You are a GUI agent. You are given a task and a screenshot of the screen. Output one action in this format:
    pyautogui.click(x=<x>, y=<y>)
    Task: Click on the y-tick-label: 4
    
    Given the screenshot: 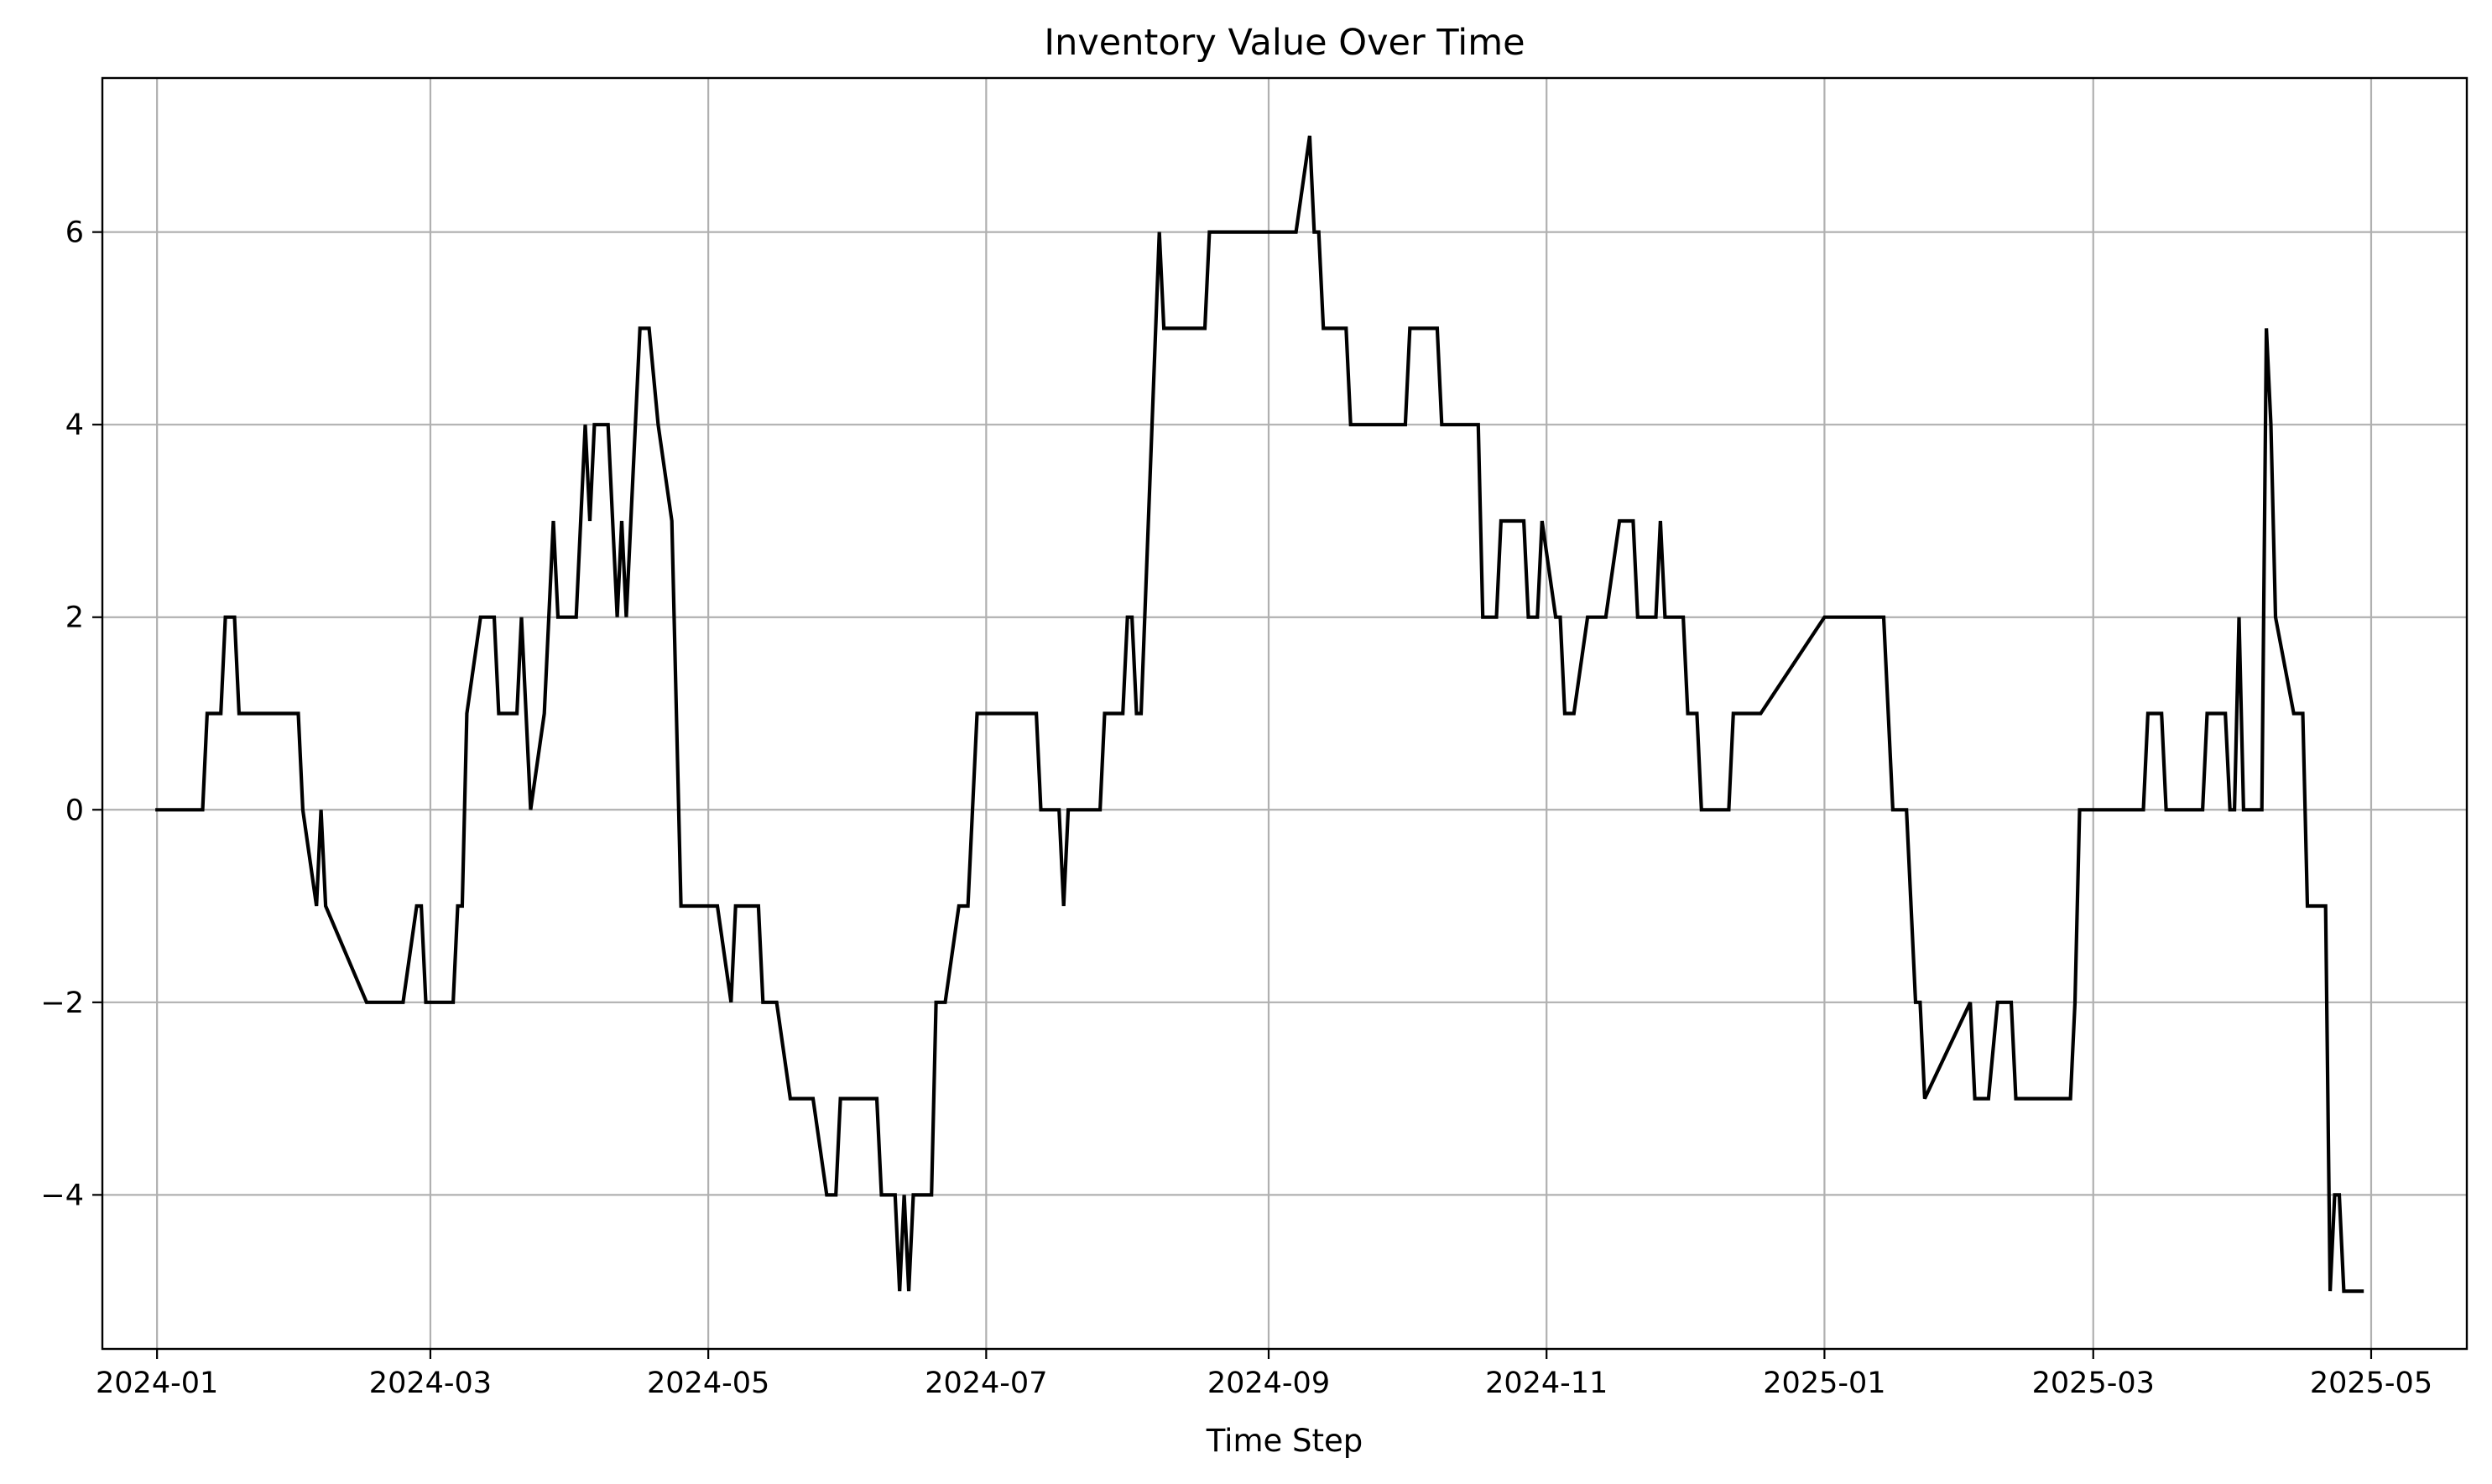 What is the action you would take?
    pyautogui.click(x=74, y=425)
    